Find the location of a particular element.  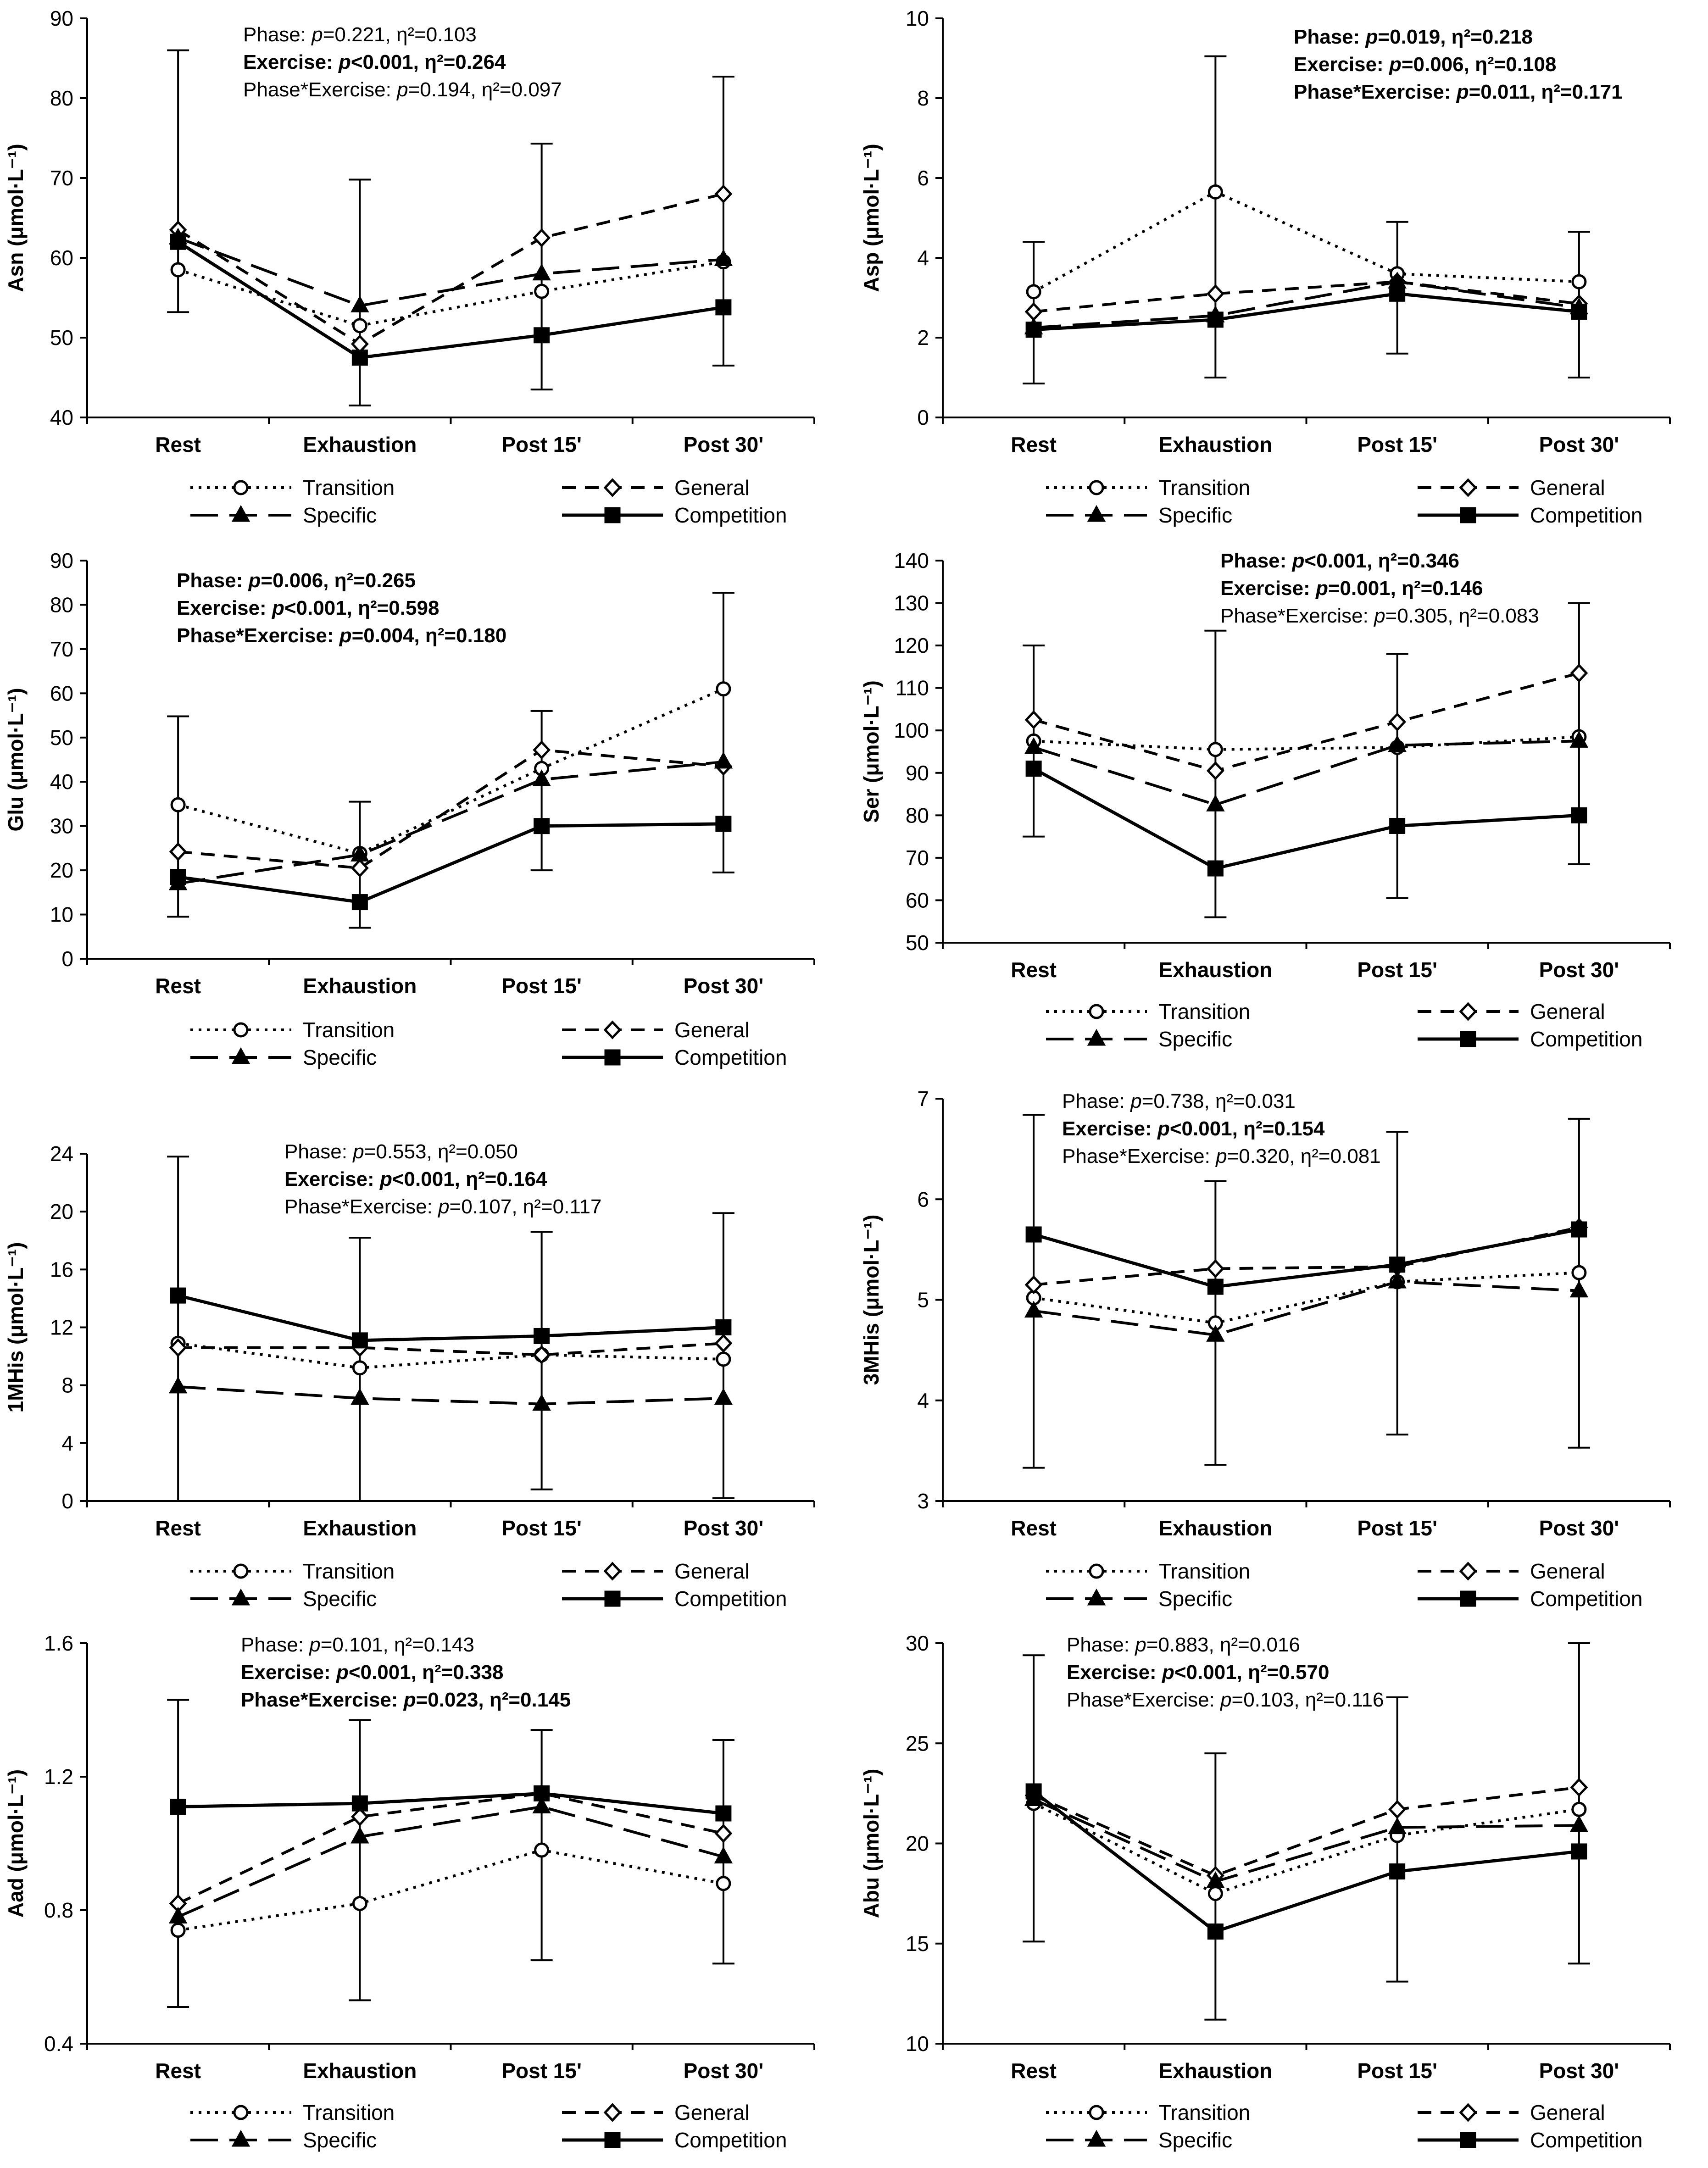

legend-marker-specific is located at coordinates (1096, 513).